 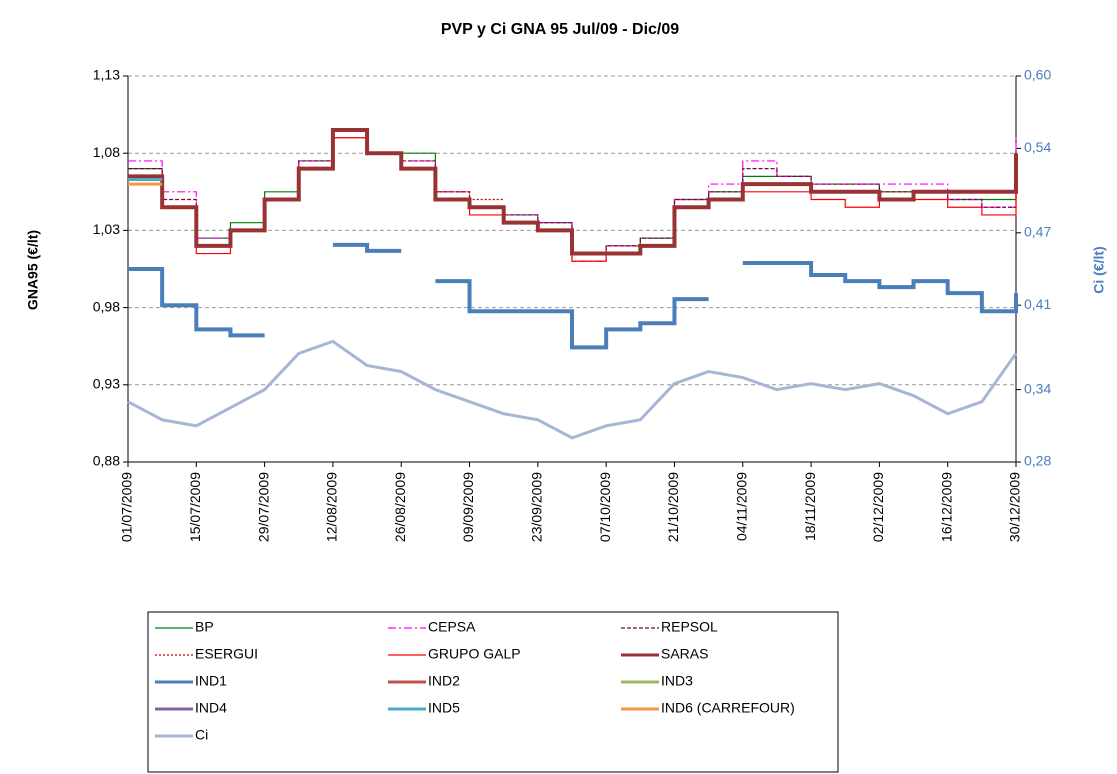 What do you see at coordinates (444, 708) in the screenshot?
I see `legend-label: IND5` at bounding box center [444, 708].